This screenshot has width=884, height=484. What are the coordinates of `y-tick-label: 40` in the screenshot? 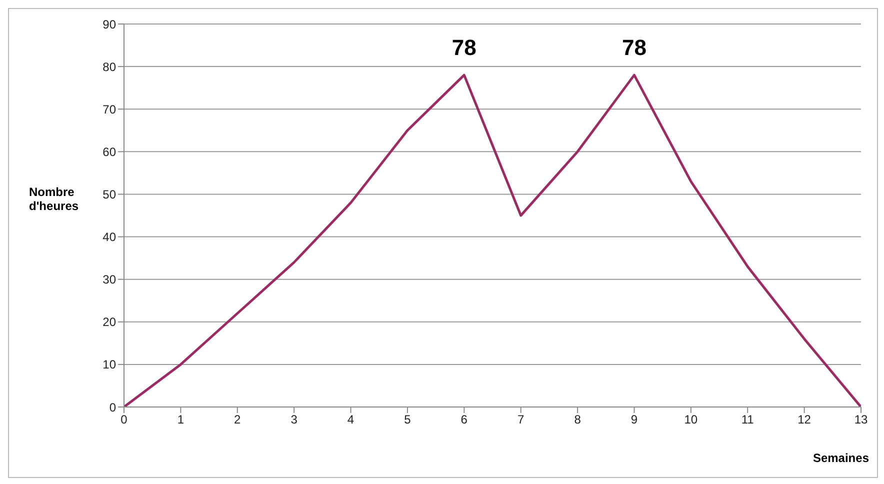 It's located at (109, 237).